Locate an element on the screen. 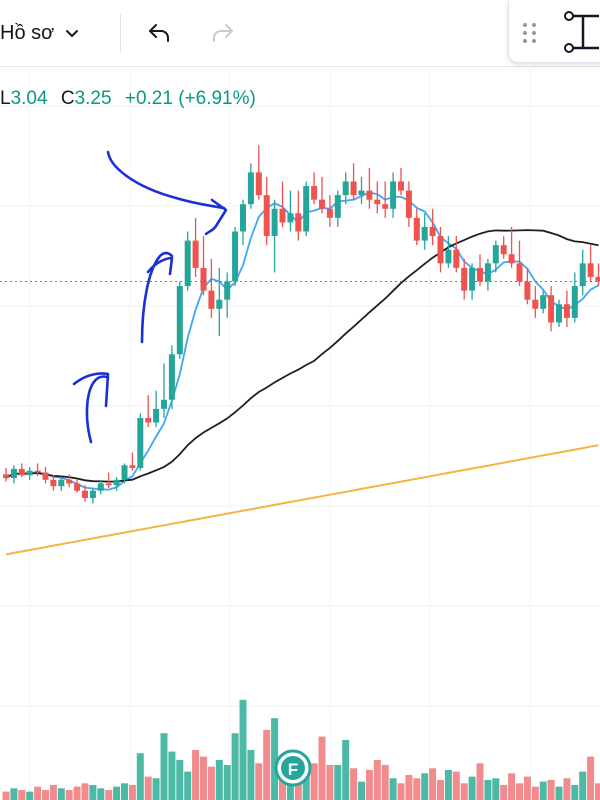 Image resolution: width=600 pixels, height=800 pixels. hand-drawn-annotations is located at coordinates (150, 297).